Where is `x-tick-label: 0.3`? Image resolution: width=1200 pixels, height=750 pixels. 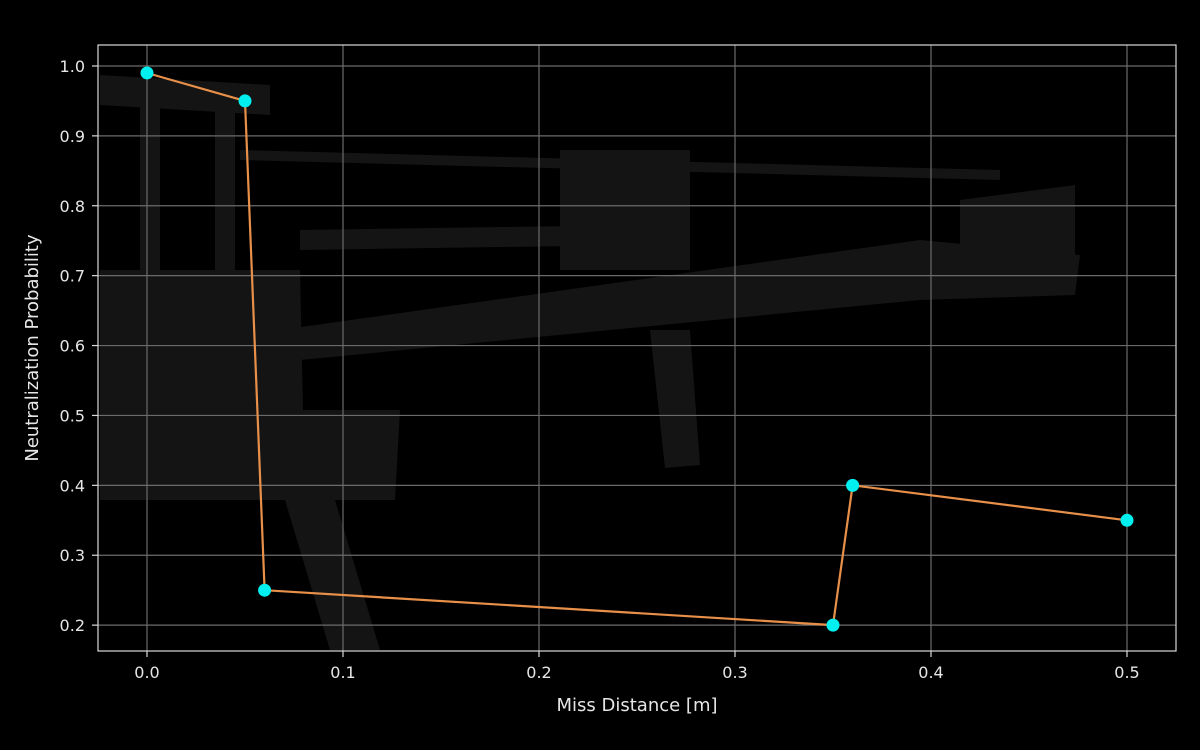 x-tick-label: 0.3 is located at coordinates (734, 672).